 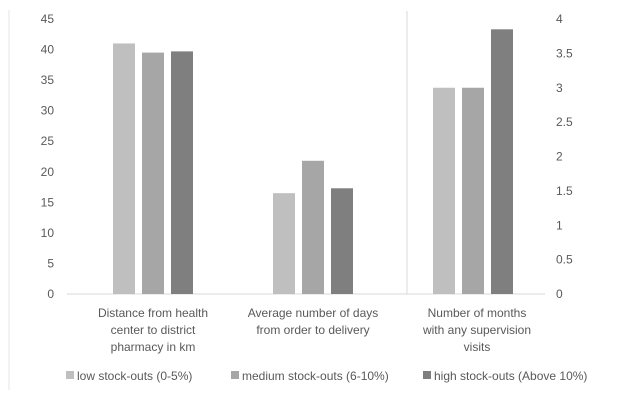 What do you see at coordinates (48, 172) in the screenshot?
I see `left-axis-tick-label: 20` at bounding box center [48, 172].